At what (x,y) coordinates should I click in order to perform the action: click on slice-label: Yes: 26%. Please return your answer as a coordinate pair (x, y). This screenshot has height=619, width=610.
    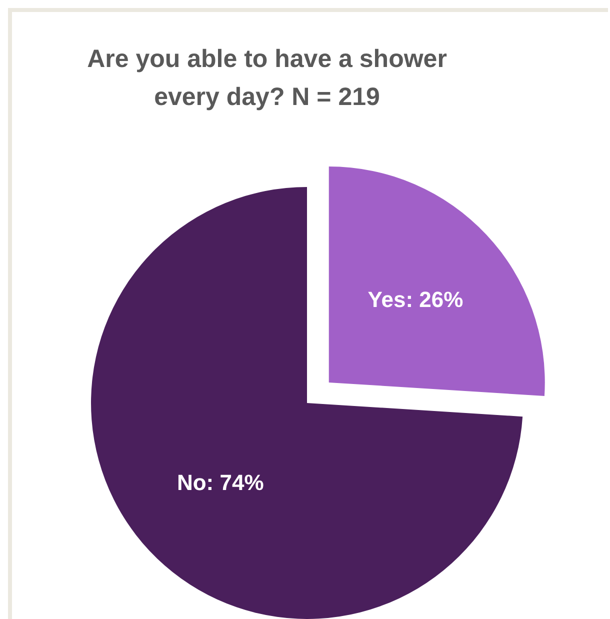
    Looking at the image, I should click on (415, 300).